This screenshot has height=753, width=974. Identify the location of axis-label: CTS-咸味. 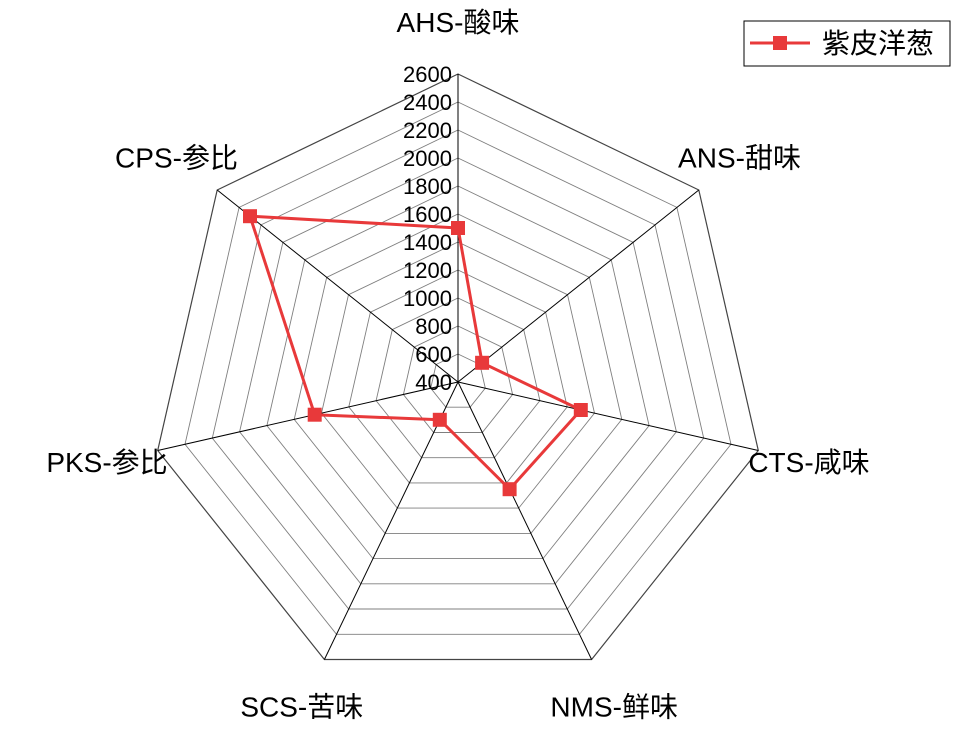
(808, 462).